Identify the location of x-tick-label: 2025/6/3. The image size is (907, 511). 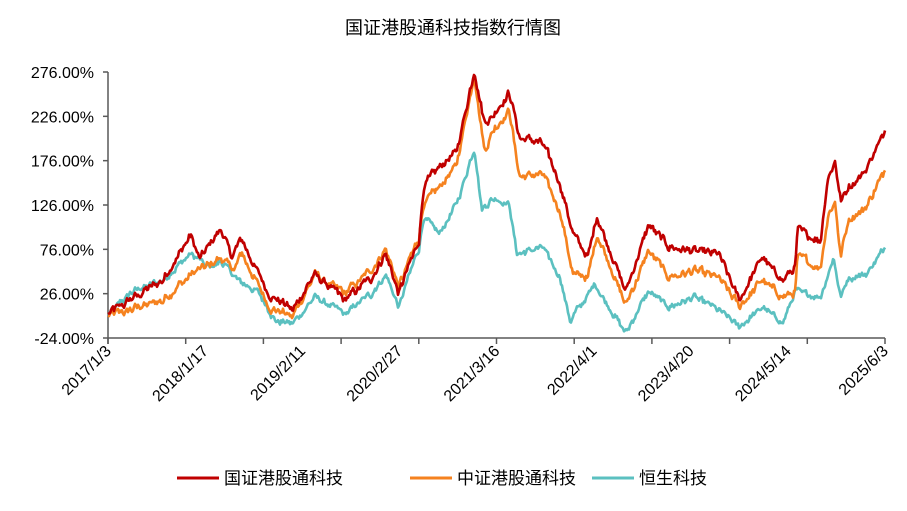
(864, 371).